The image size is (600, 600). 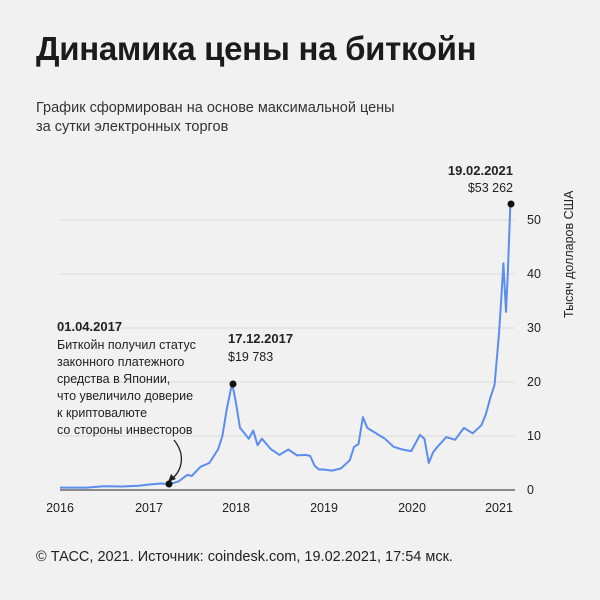 I want to click on japan-marker, so click(x=169, y=484).